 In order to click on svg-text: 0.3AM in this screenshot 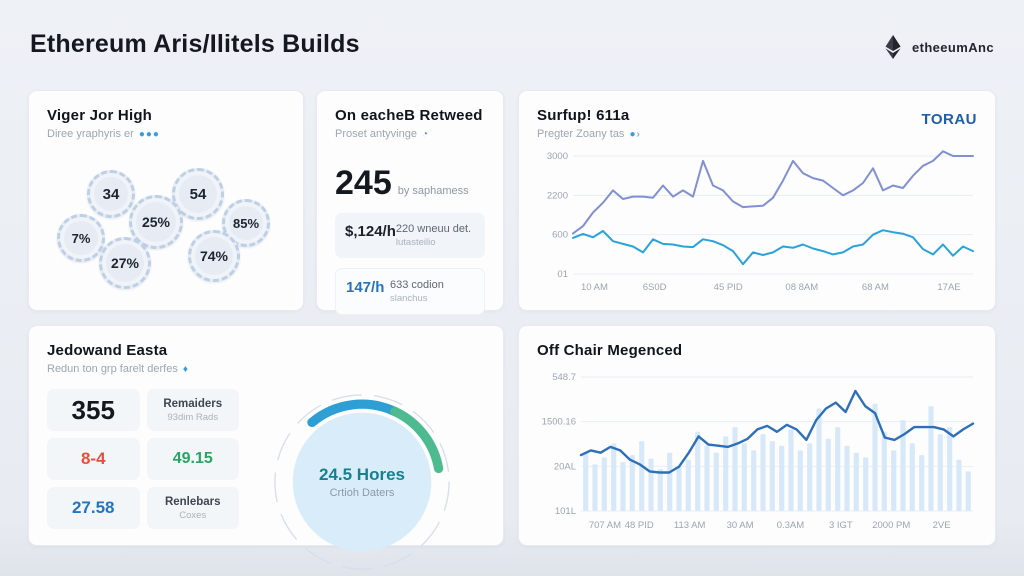, I will do `click(791, 525)`.